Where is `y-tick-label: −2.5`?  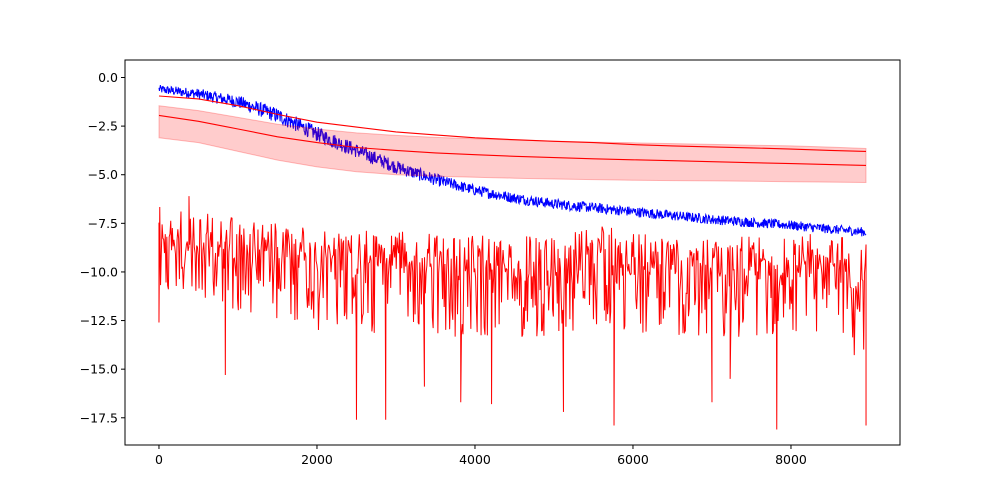 y-tick-label: −2.5 is located at coordinates (103, 126).